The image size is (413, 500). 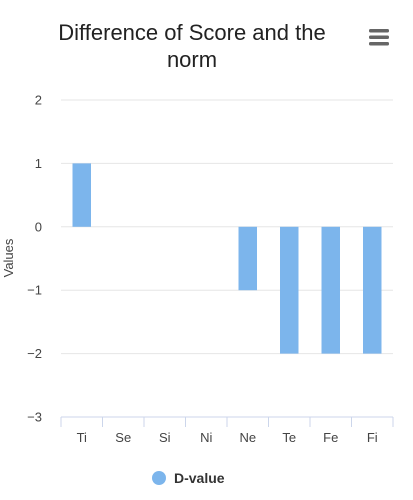 I want to click on y-tick-label: 2, so click(x=38, y=100).